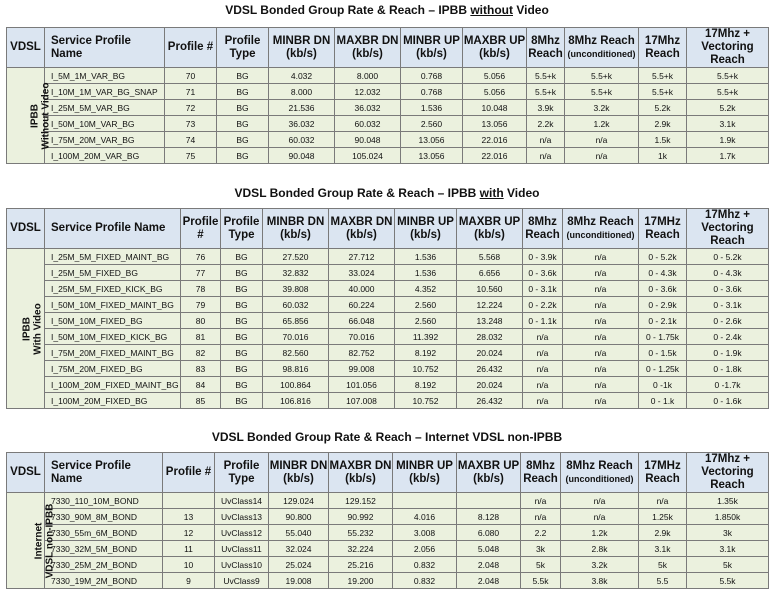  I want to click on profile-number: 72, so click(190, 107).